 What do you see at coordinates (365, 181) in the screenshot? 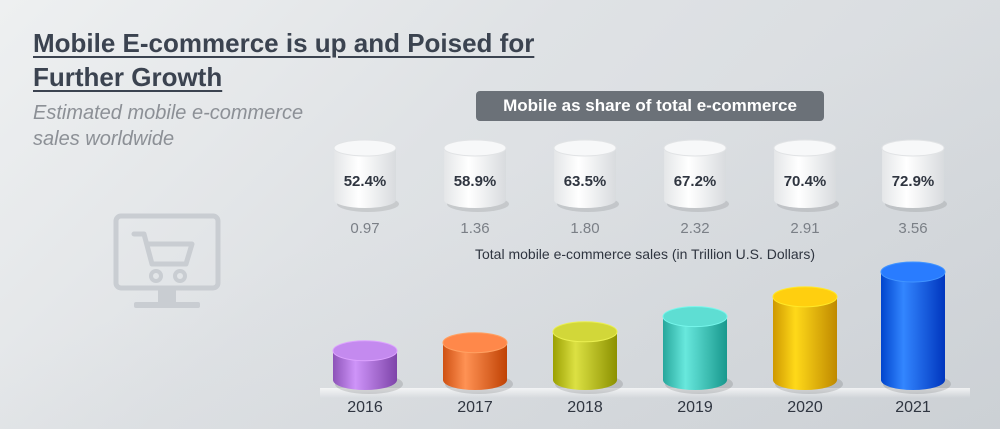
I see `share-label-2016: 52.4%` at bounding box center [365, 181].